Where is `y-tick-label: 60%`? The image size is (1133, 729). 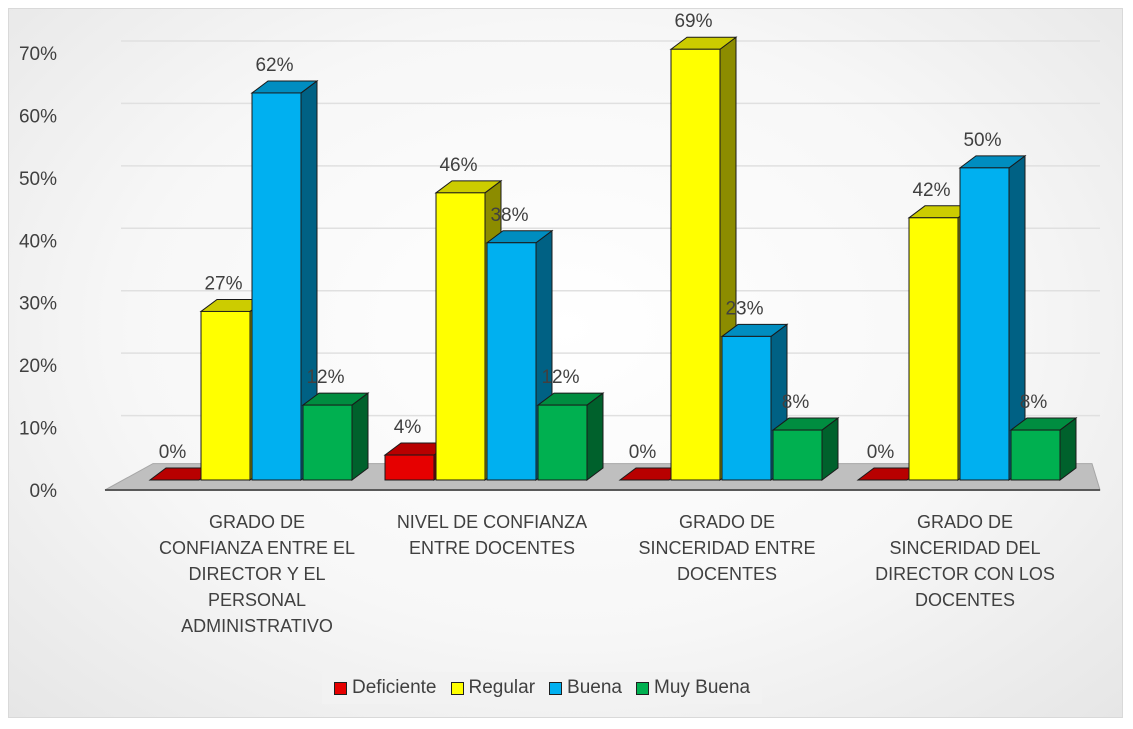
y-tick-label: 60% is located at coordinates (38, 116).